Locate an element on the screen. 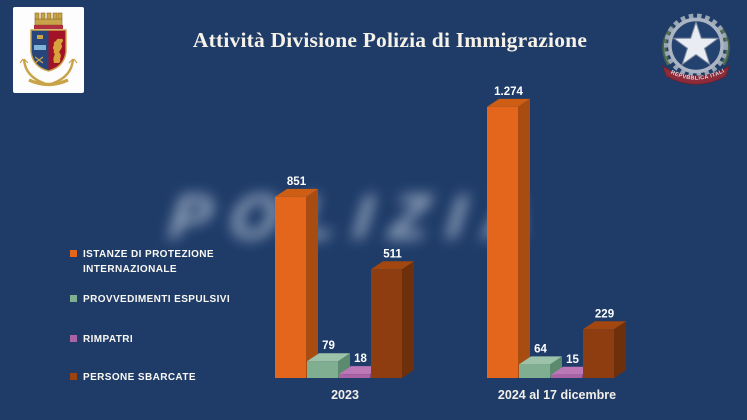 The height and width of the screenshot is (420, 747). crown-icon is located at coordinates (48, 20).